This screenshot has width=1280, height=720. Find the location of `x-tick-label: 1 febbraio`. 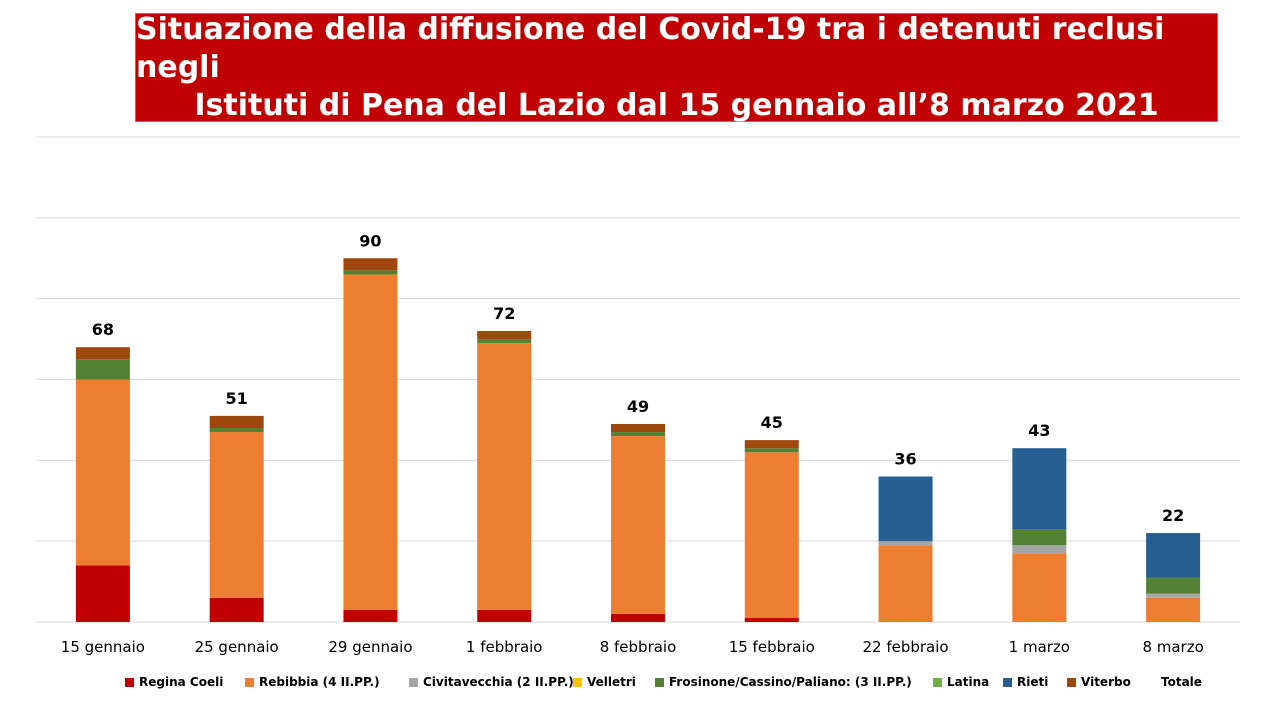

x-tick-label: 1 febbraio is located at coordinates (504, 647).